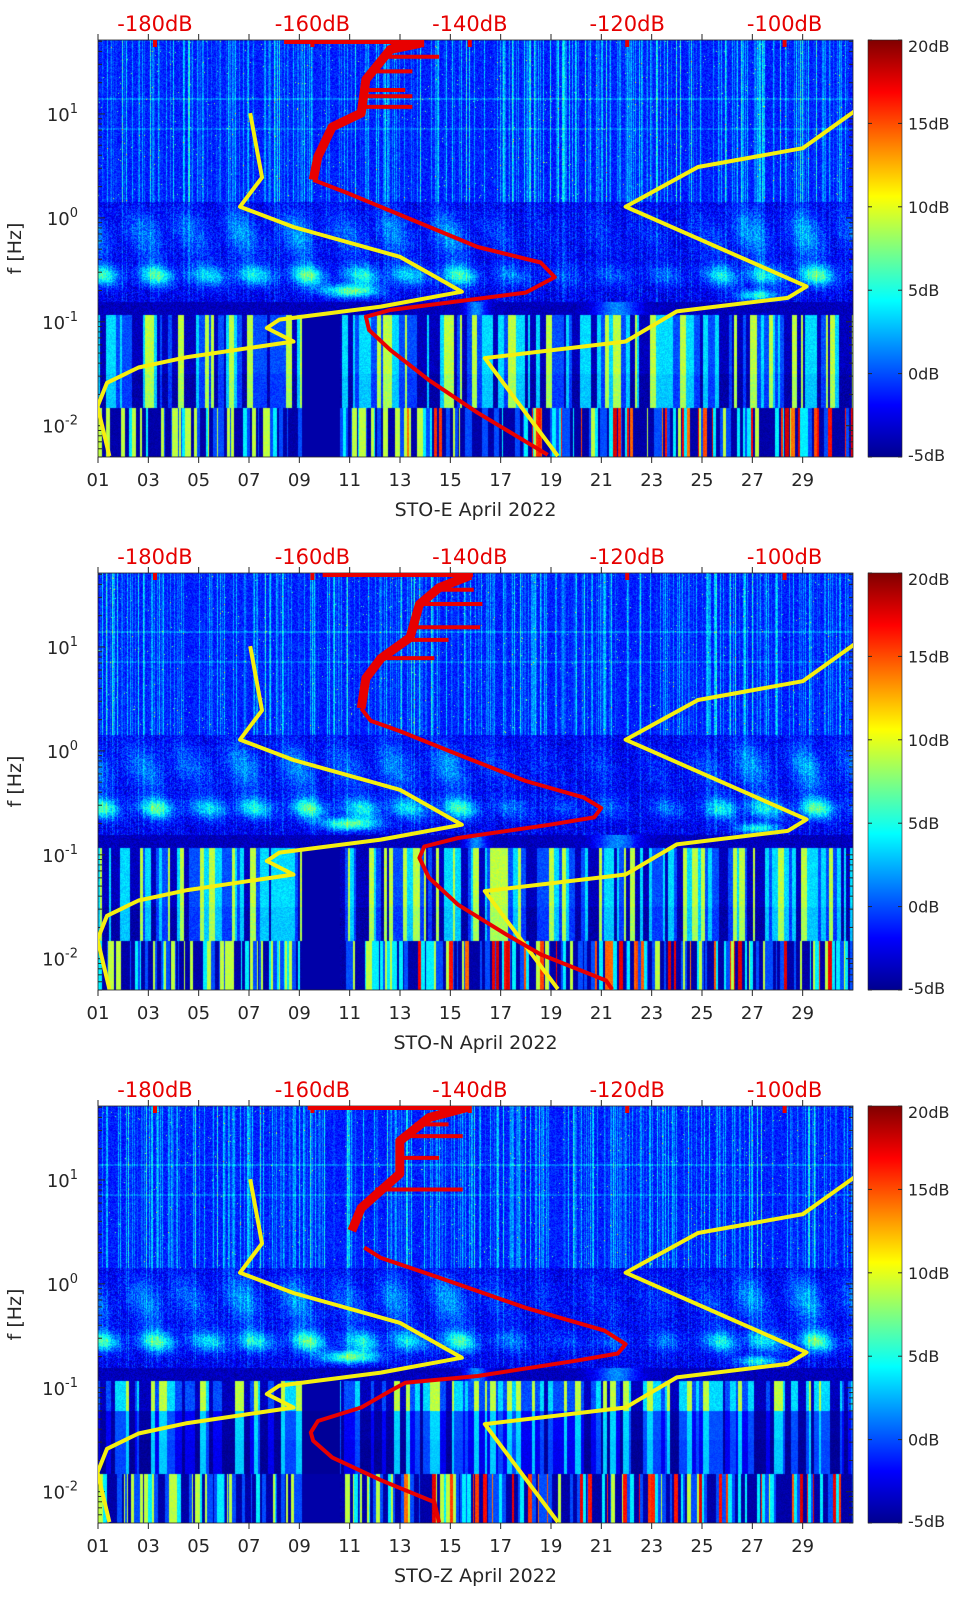 The width and height of the screenshot is (962, 1599). What do you see at coordinates (71, 1383) in the screenshot?
I see `y-tick-exponent: -1` at bounding box center [71, 1383].